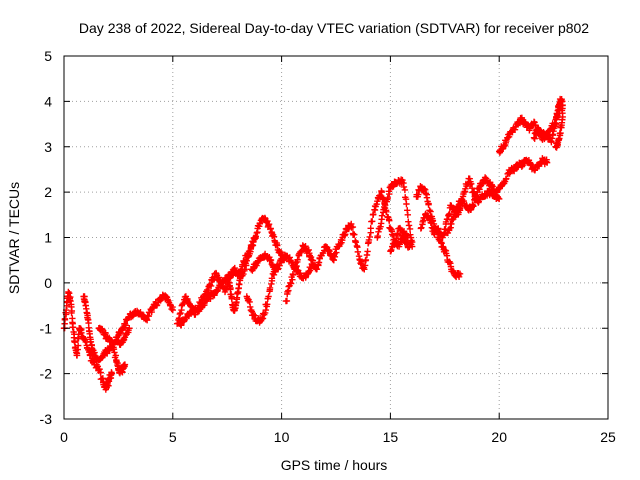 This screenshot has width=640, height=480. What do you see at coordinates (499, 437) in the screenshot?
I see `x-tick-label: 20` at bounding box center [499, 437].